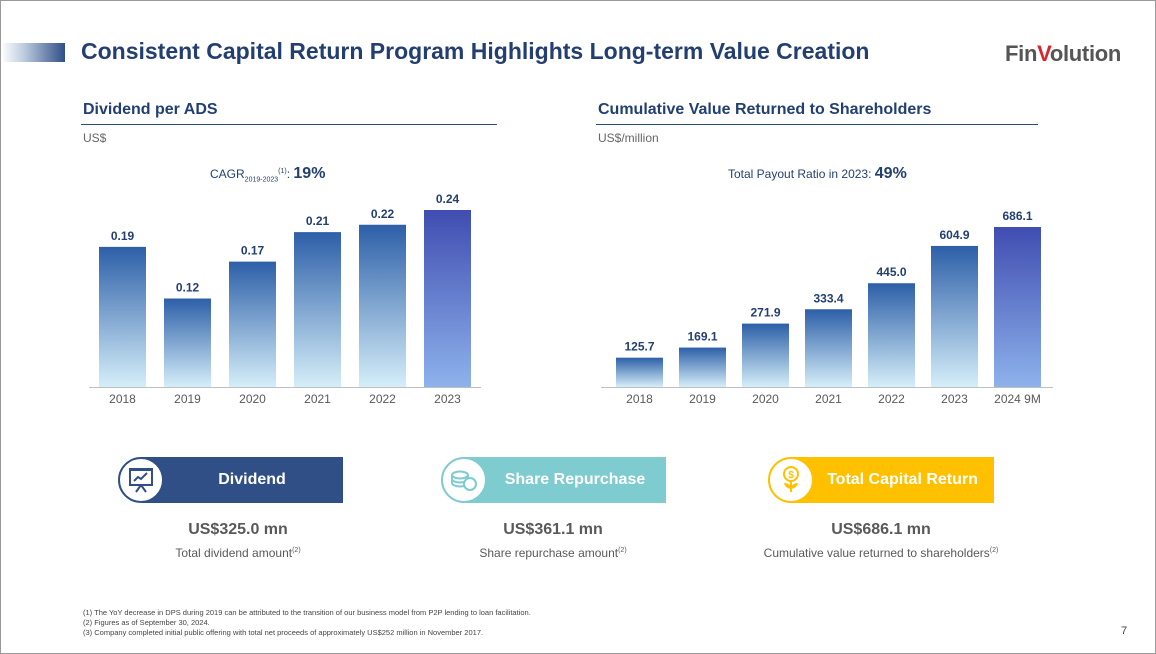 This screenshot has height=654, width=1156. Describe the element at coordinates (702, 337) in the screenshot. I see `cumulative-data-label: 169.1` at that location.